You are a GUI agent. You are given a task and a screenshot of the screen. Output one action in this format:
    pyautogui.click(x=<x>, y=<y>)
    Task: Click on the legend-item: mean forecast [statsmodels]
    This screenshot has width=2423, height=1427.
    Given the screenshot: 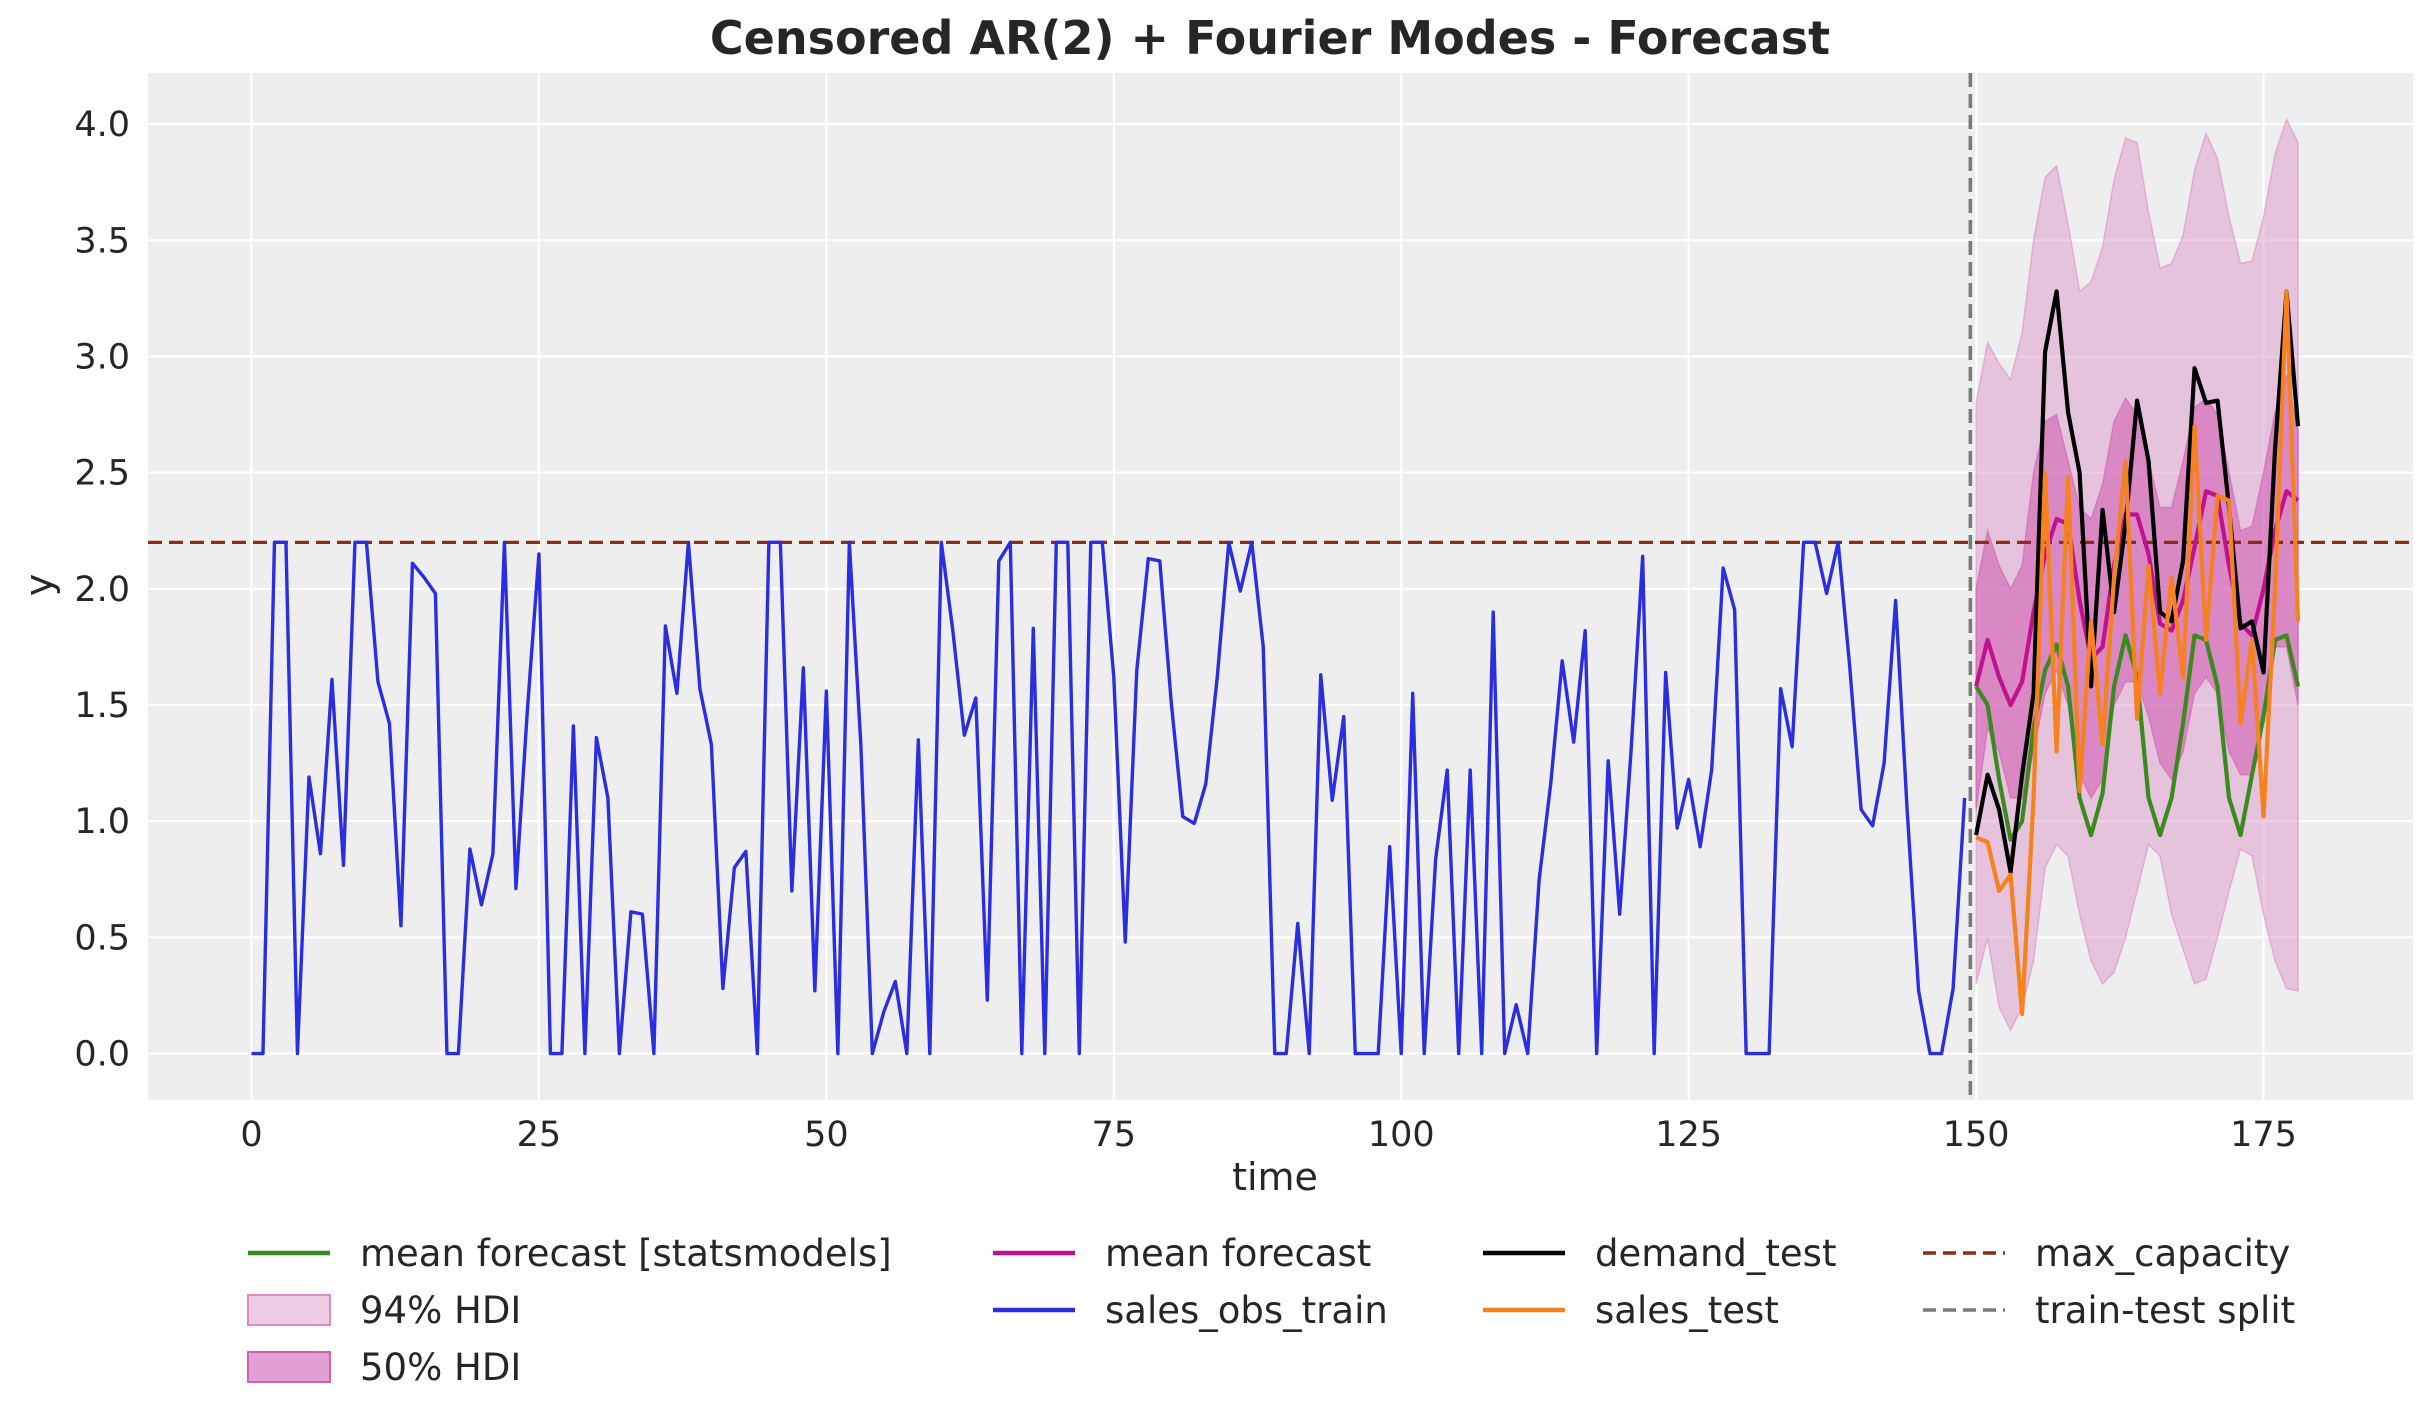 What is the action you would take?
    pyautogui.click(x=570, y=1253)
    